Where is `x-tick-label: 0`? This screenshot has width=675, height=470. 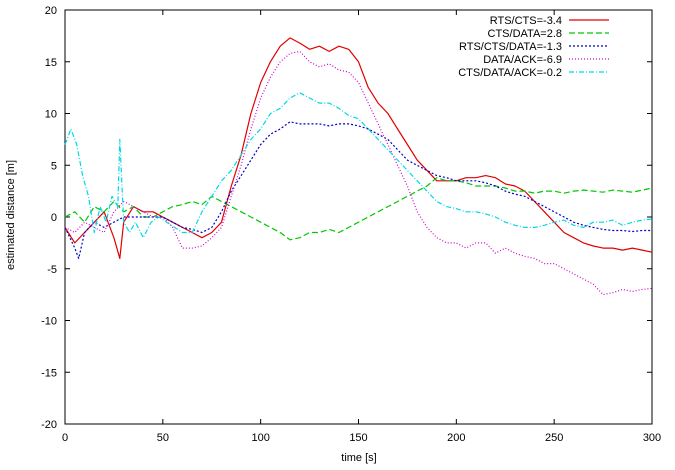
x-tick-label: 0 is located at coordinates (65, 438).